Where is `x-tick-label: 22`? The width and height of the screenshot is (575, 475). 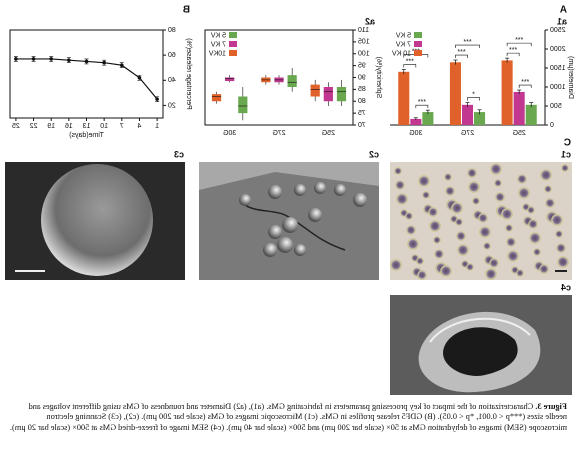 x-tick-label: 22 is located at coordinates (34, 126).